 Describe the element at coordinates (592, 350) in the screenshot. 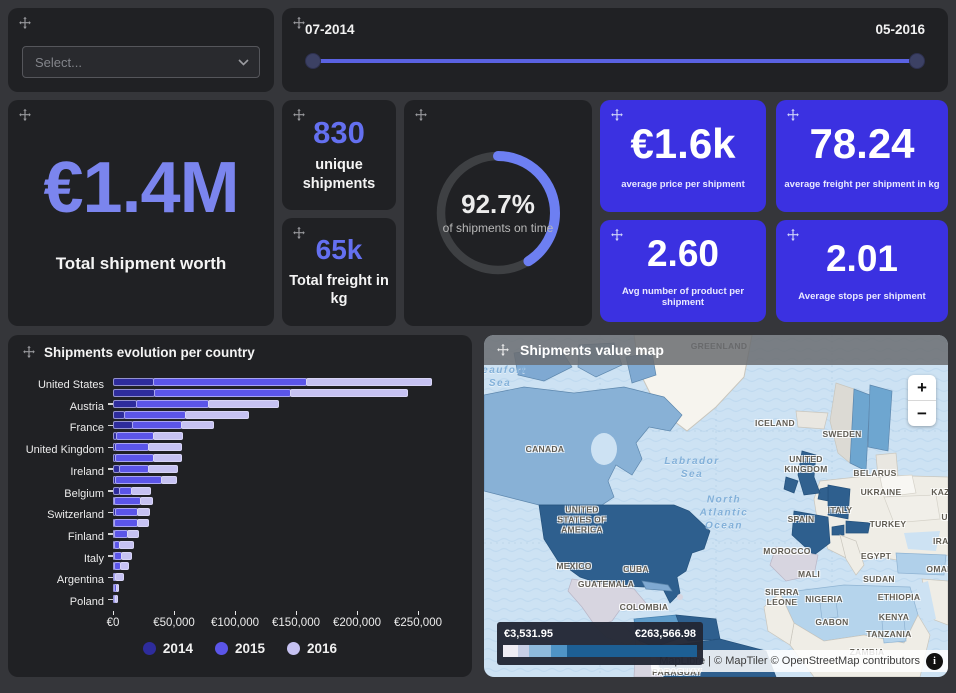

I see `map-title: Shipments value map` at that location.